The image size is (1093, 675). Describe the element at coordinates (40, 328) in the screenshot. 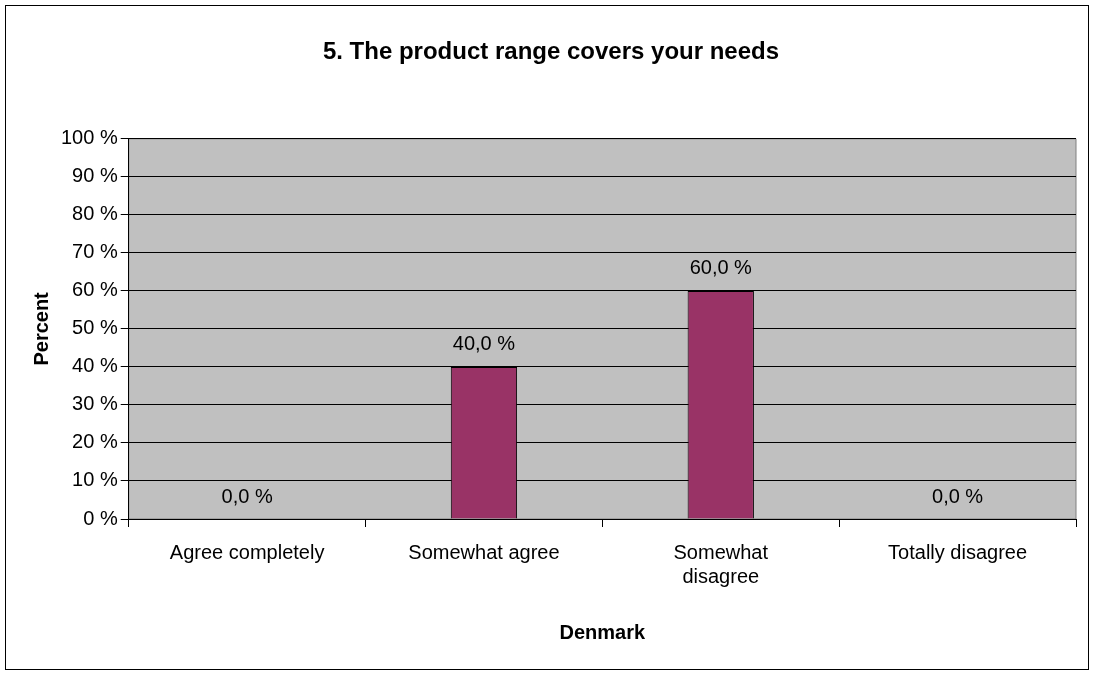

I see `y-axis-title: Percent` at that location.